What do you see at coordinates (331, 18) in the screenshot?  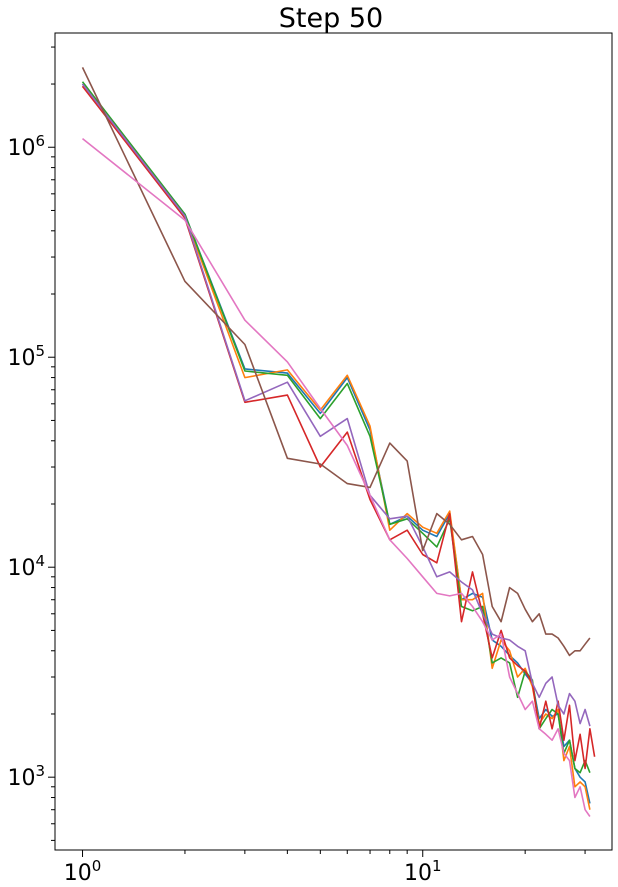 I see `chart-title: Step 50` at bounding box center [331, 18].